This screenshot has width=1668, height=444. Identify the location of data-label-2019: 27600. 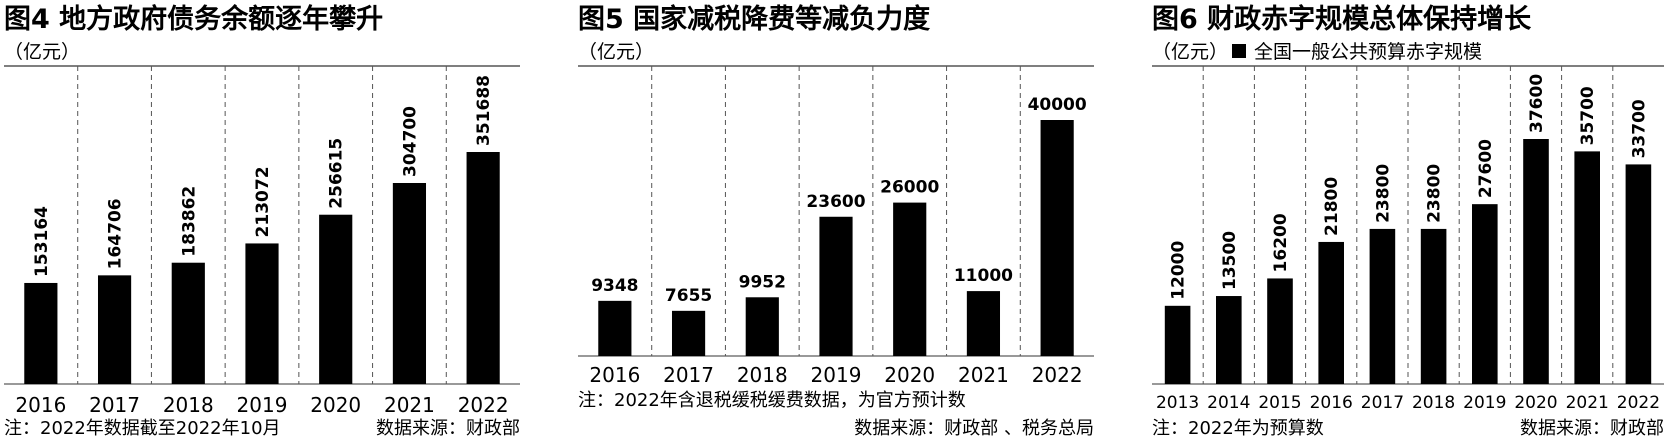
(1486, 168).